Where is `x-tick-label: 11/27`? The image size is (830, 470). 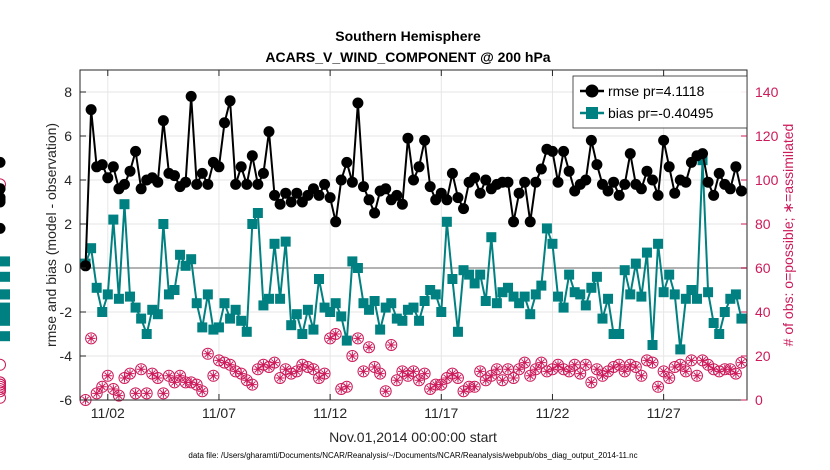 x-tick-label: 11/27 is located at coordinates (664, 413).